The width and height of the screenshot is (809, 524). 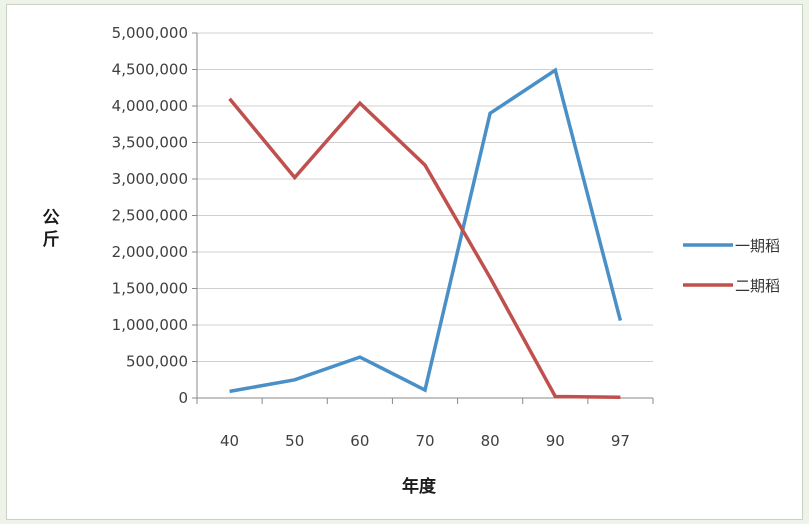 I want to click on x-tick-label: 90, so click(x=555, y=441).